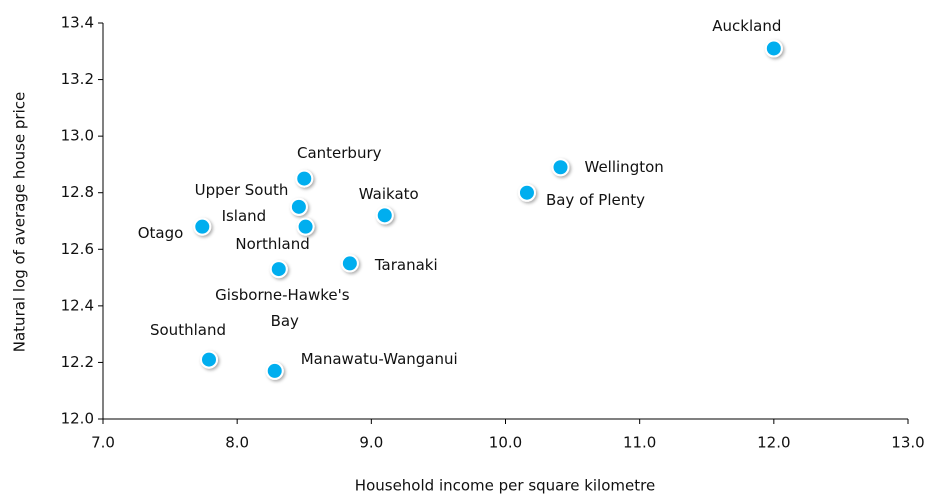  What do you see at coordinates (595, 200) in the screenshot?
I see `point-label: Bay of Plenty` at bounding box center [595, 200].